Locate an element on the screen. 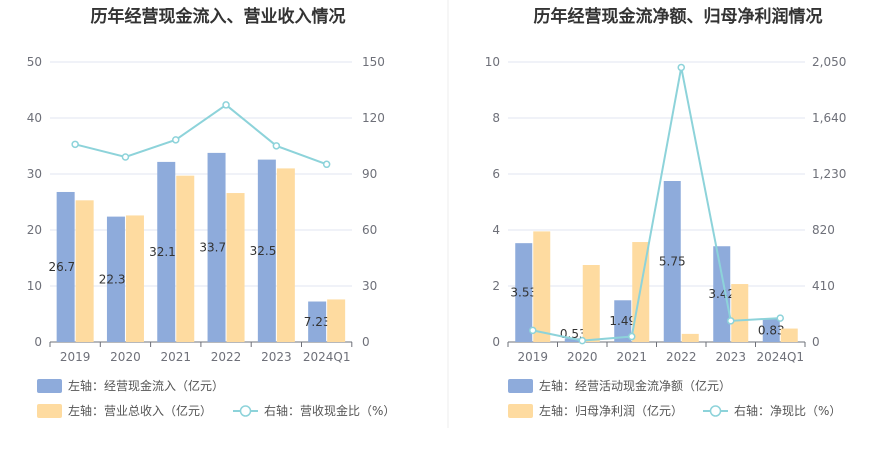 This screenshot has height=458, width=893. y-right-tick-label: 90 is located at coordinates (369, 174).